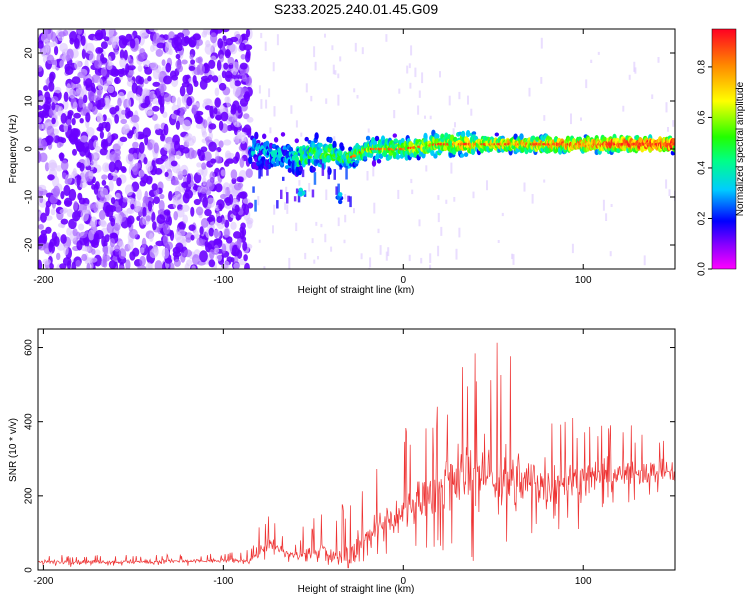 The height and width of the screenshot is (600, 750). I want to click on spectrogram-x-label: Height of straight line (km), so click(356, 290).